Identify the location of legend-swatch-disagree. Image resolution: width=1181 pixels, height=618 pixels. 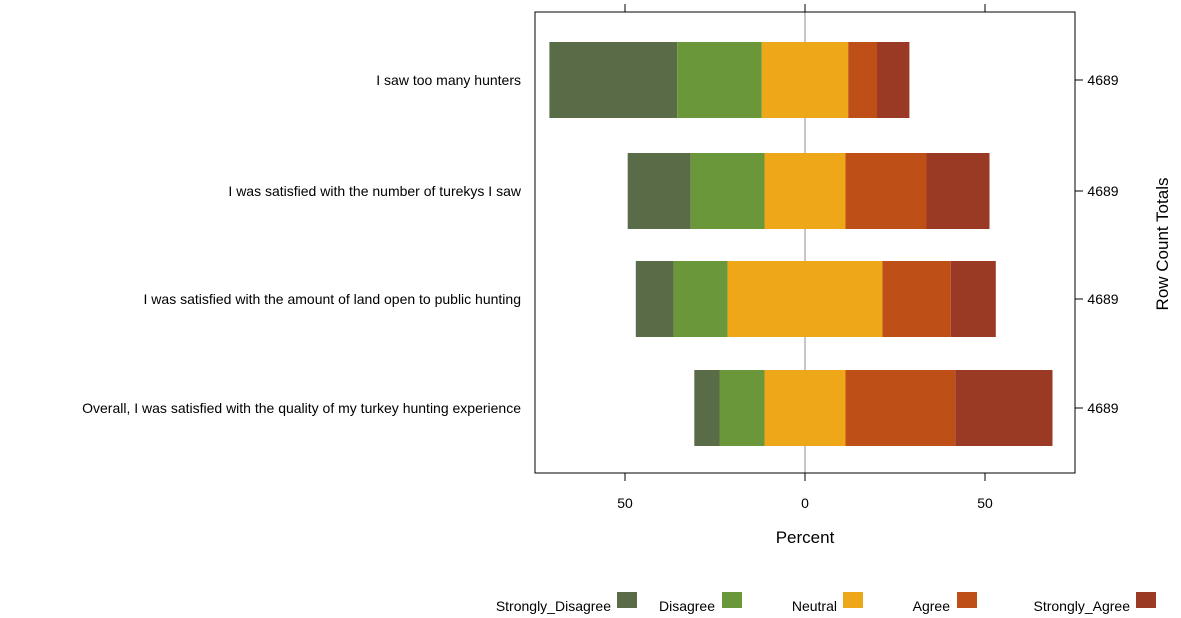
(732, 600).